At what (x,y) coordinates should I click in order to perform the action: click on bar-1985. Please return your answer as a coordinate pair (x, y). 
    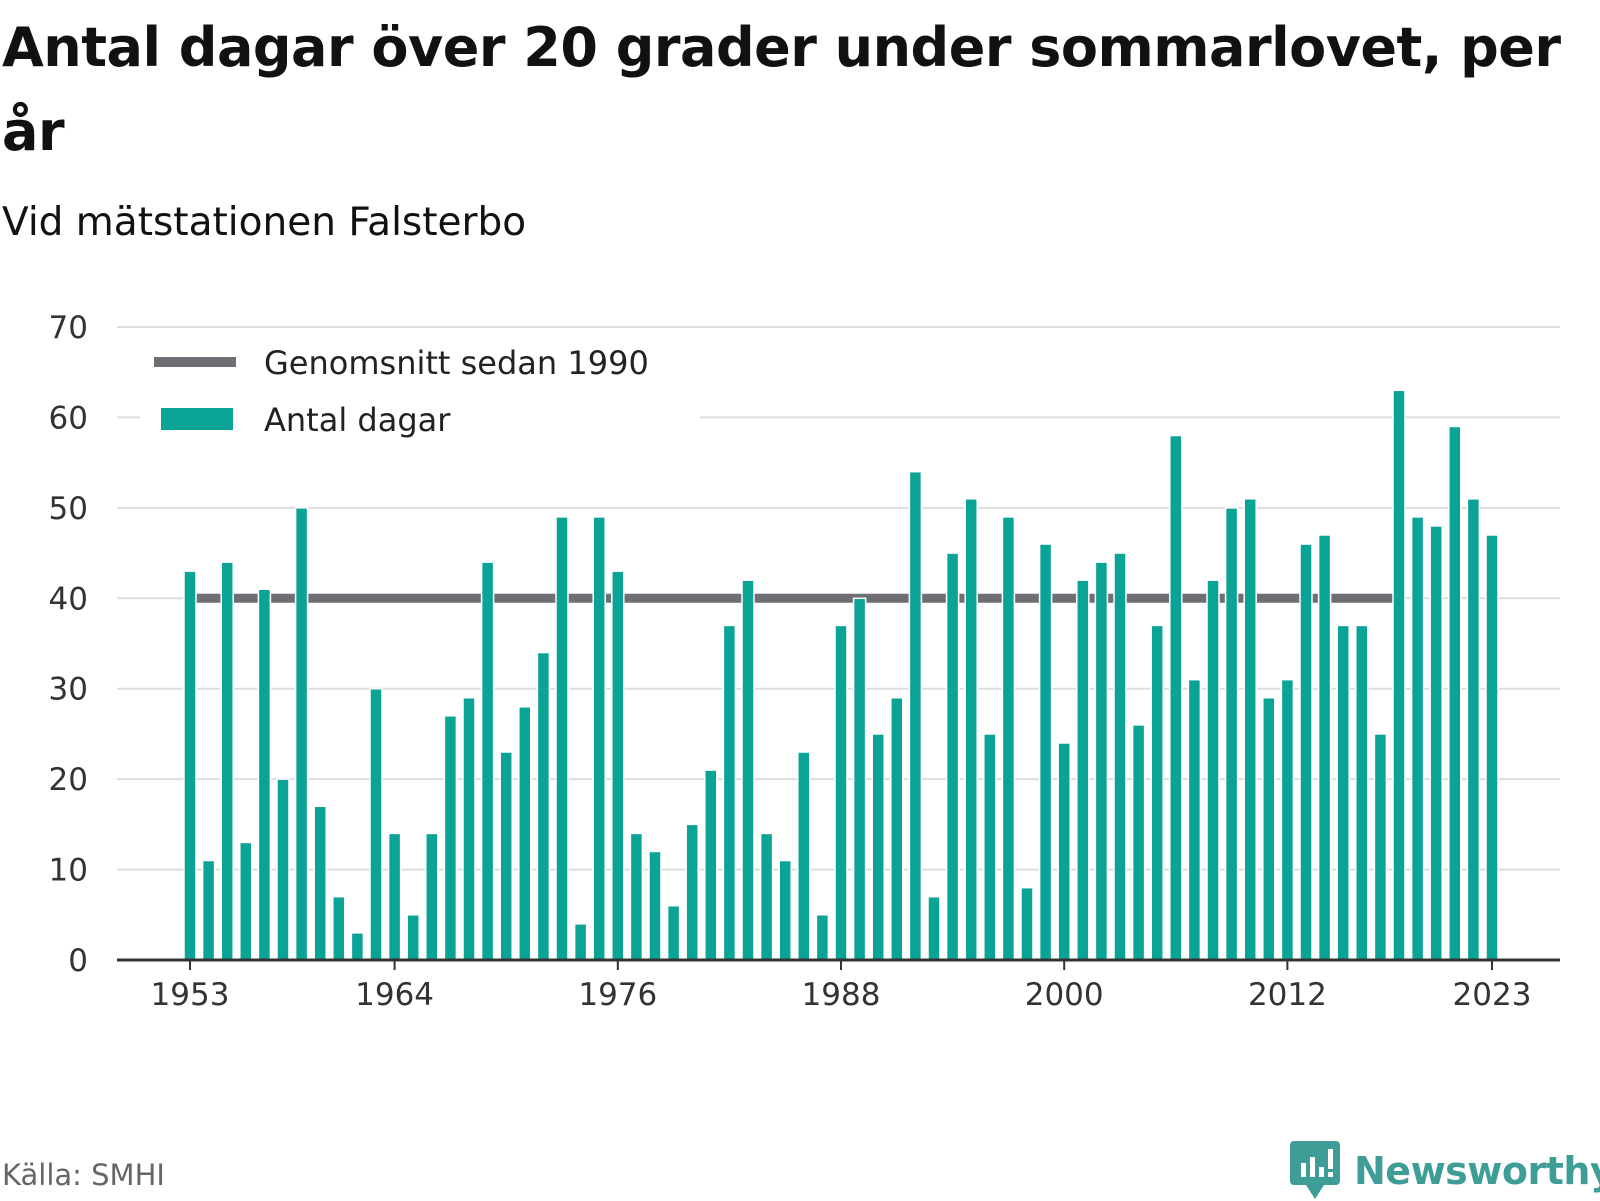
    Looking at the image, I should click on (785, 910).